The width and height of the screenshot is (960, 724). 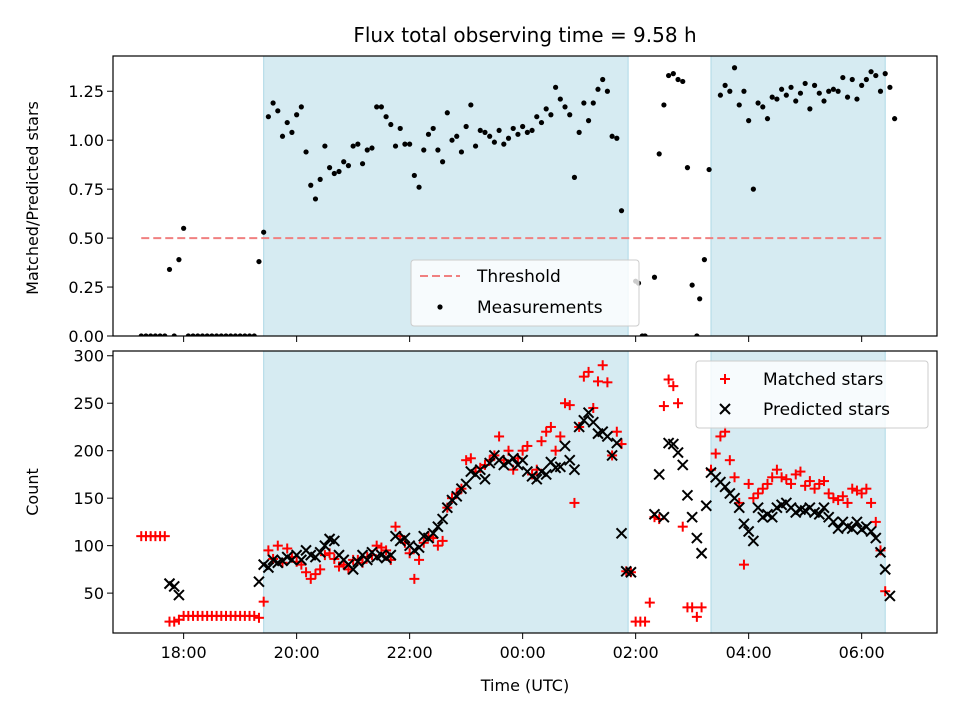 What do you see at coordinates (524, 685) in the screenshot?
I see `x-axis-label: Time (UTC)` at bounding box center [524, 685].